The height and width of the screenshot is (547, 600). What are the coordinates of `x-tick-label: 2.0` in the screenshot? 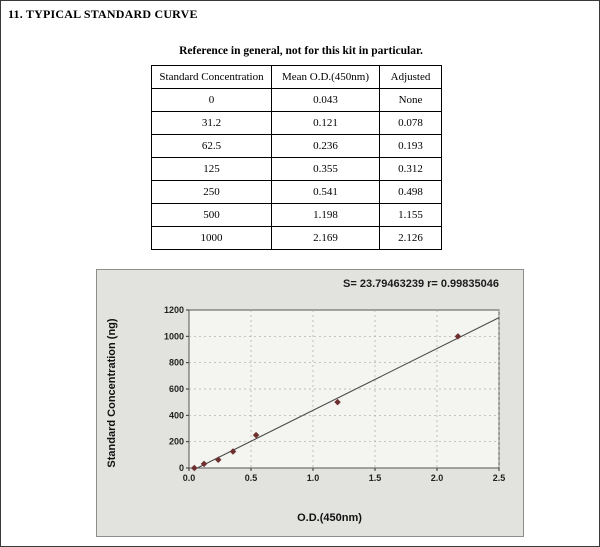 It's located at (437, 478).